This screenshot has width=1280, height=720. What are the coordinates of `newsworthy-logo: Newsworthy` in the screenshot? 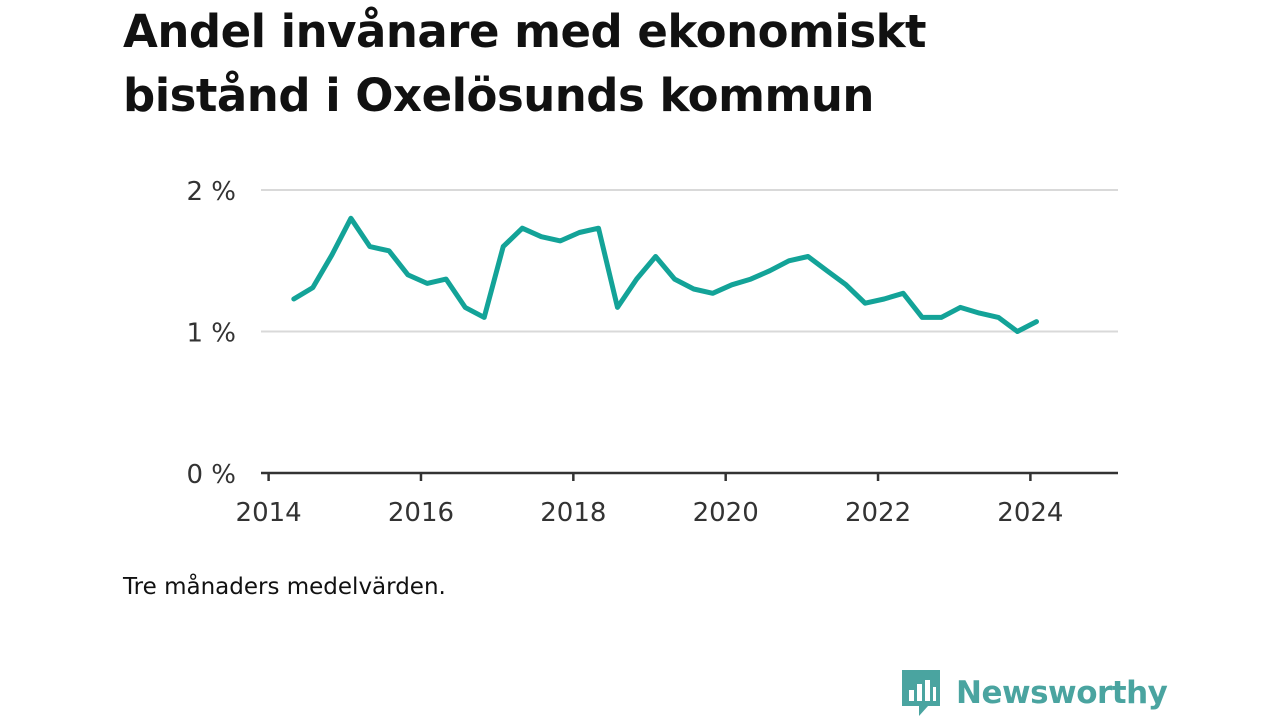 It's located at (1034, 693).